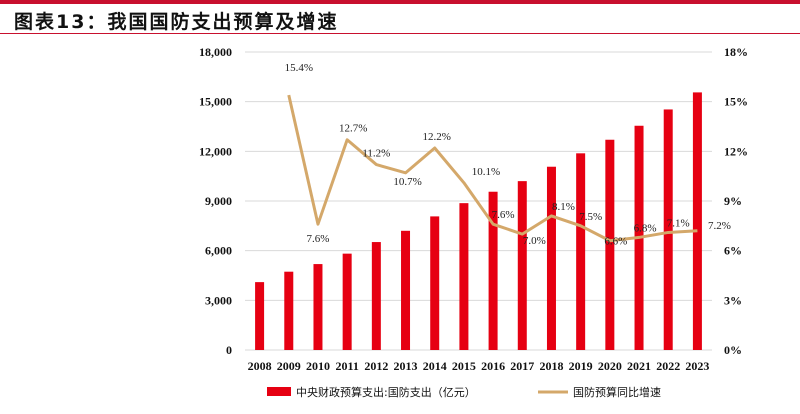  What do you see at coordinates (464, 366) in the screenshot?
I see `x-axis-tick: 2015` at bounding box center [464, 366].